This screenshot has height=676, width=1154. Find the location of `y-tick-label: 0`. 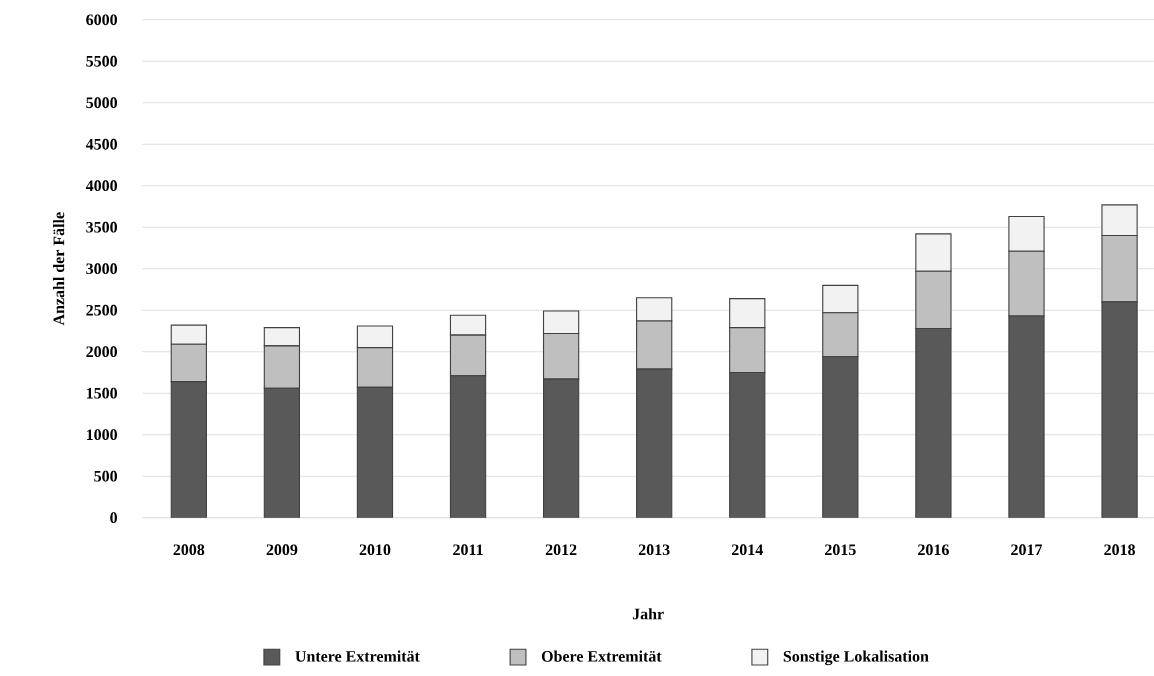

y-tick-label: 0 is located at coordinates (114, 518).